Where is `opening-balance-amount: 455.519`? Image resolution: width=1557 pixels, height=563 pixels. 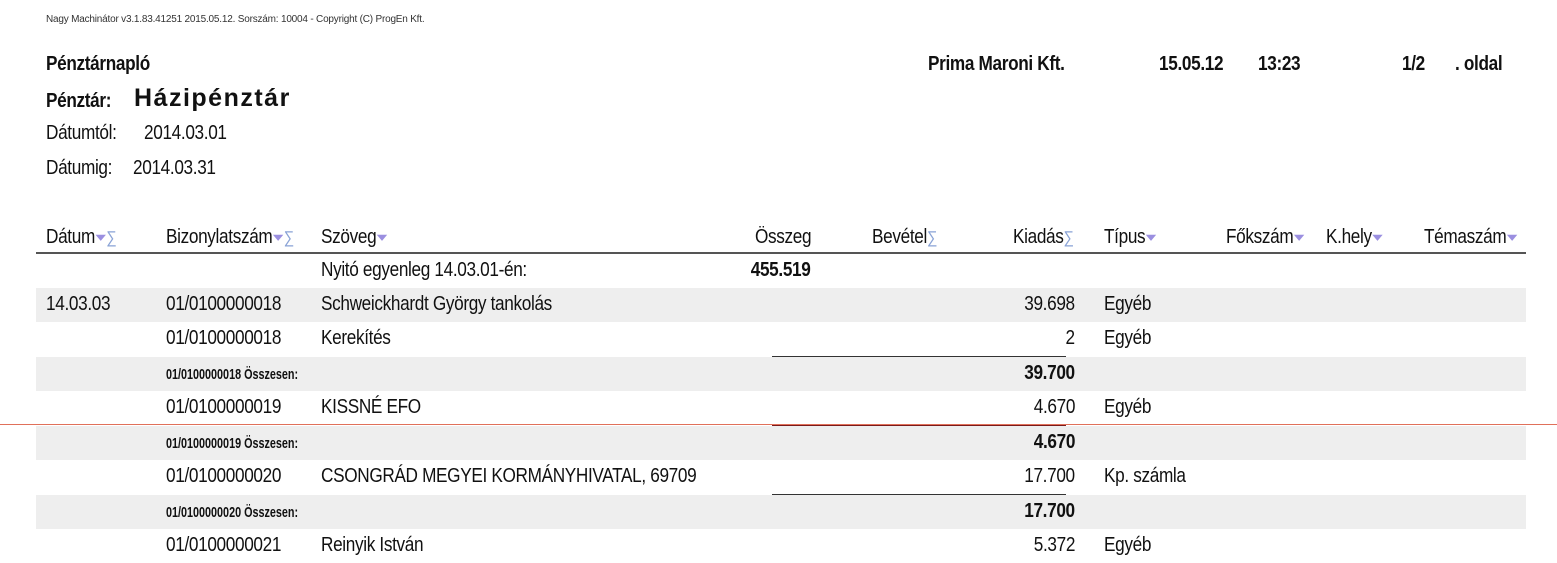 opening-balance-amount: 455.519 is located at coordinates (780, 270).